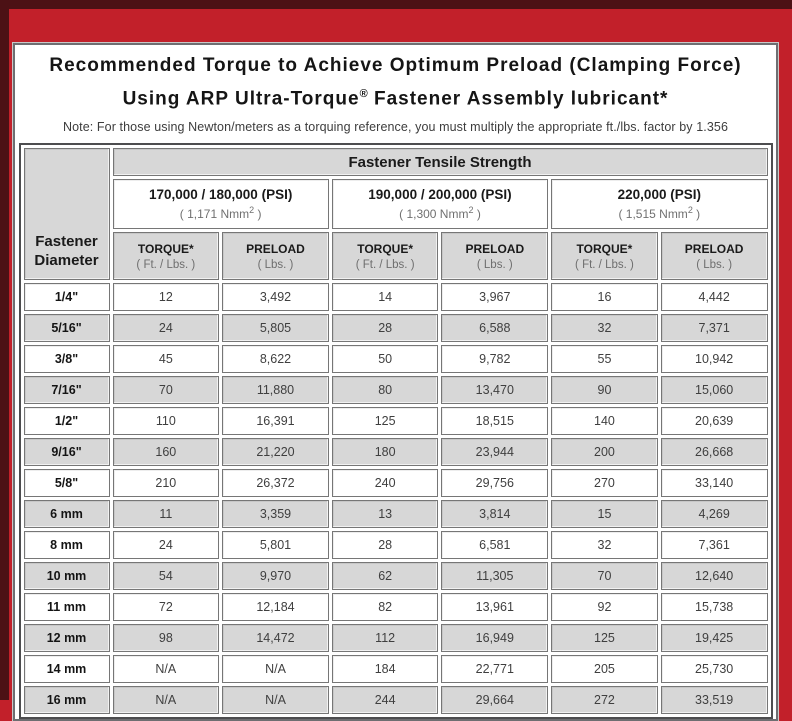 This screenshot has width=792, height=721. What do you see at coordinates (495, 514) in the screenshot?
I see `table-cell: 3,814` at bounding box center [495, 514].